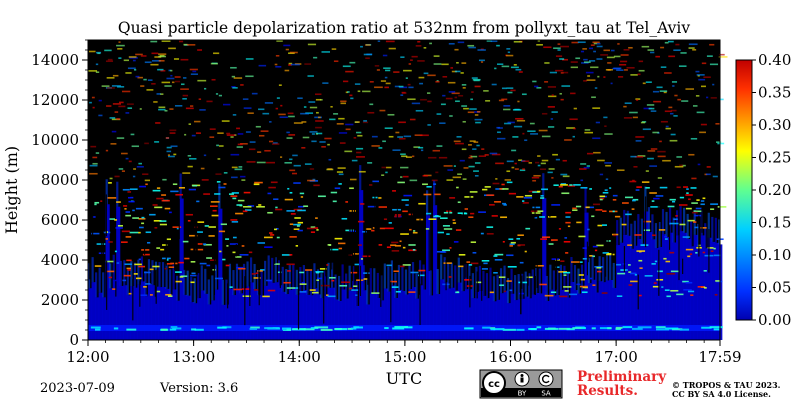 The height and width of the screenshot is (400, 800). I want to click on sa-icon, so click(546, 379).